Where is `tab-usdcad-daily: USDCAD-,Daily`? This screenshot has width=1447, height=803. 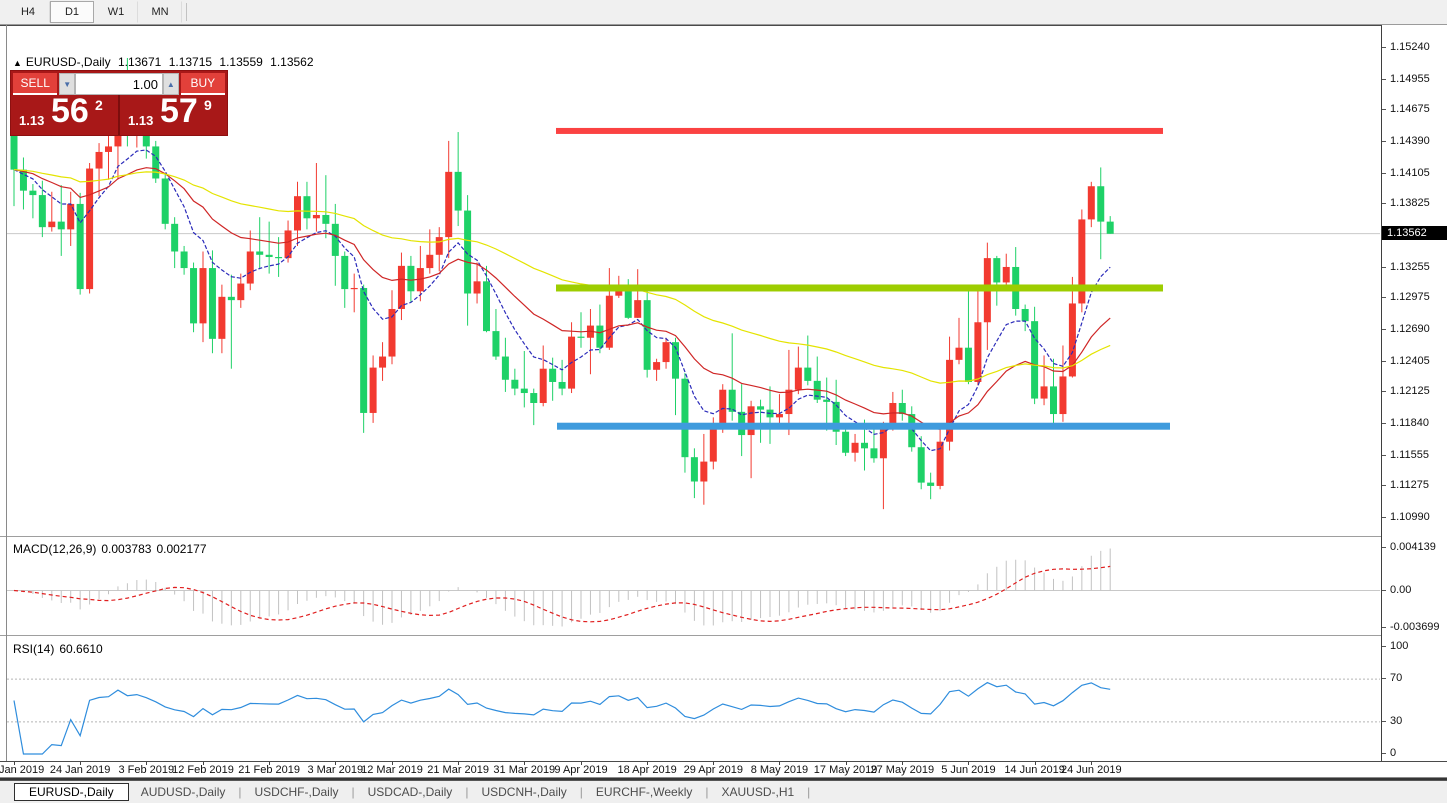
tab-usdcad-daily: USDCAD-,Daily is located at coordinates (410, 792).